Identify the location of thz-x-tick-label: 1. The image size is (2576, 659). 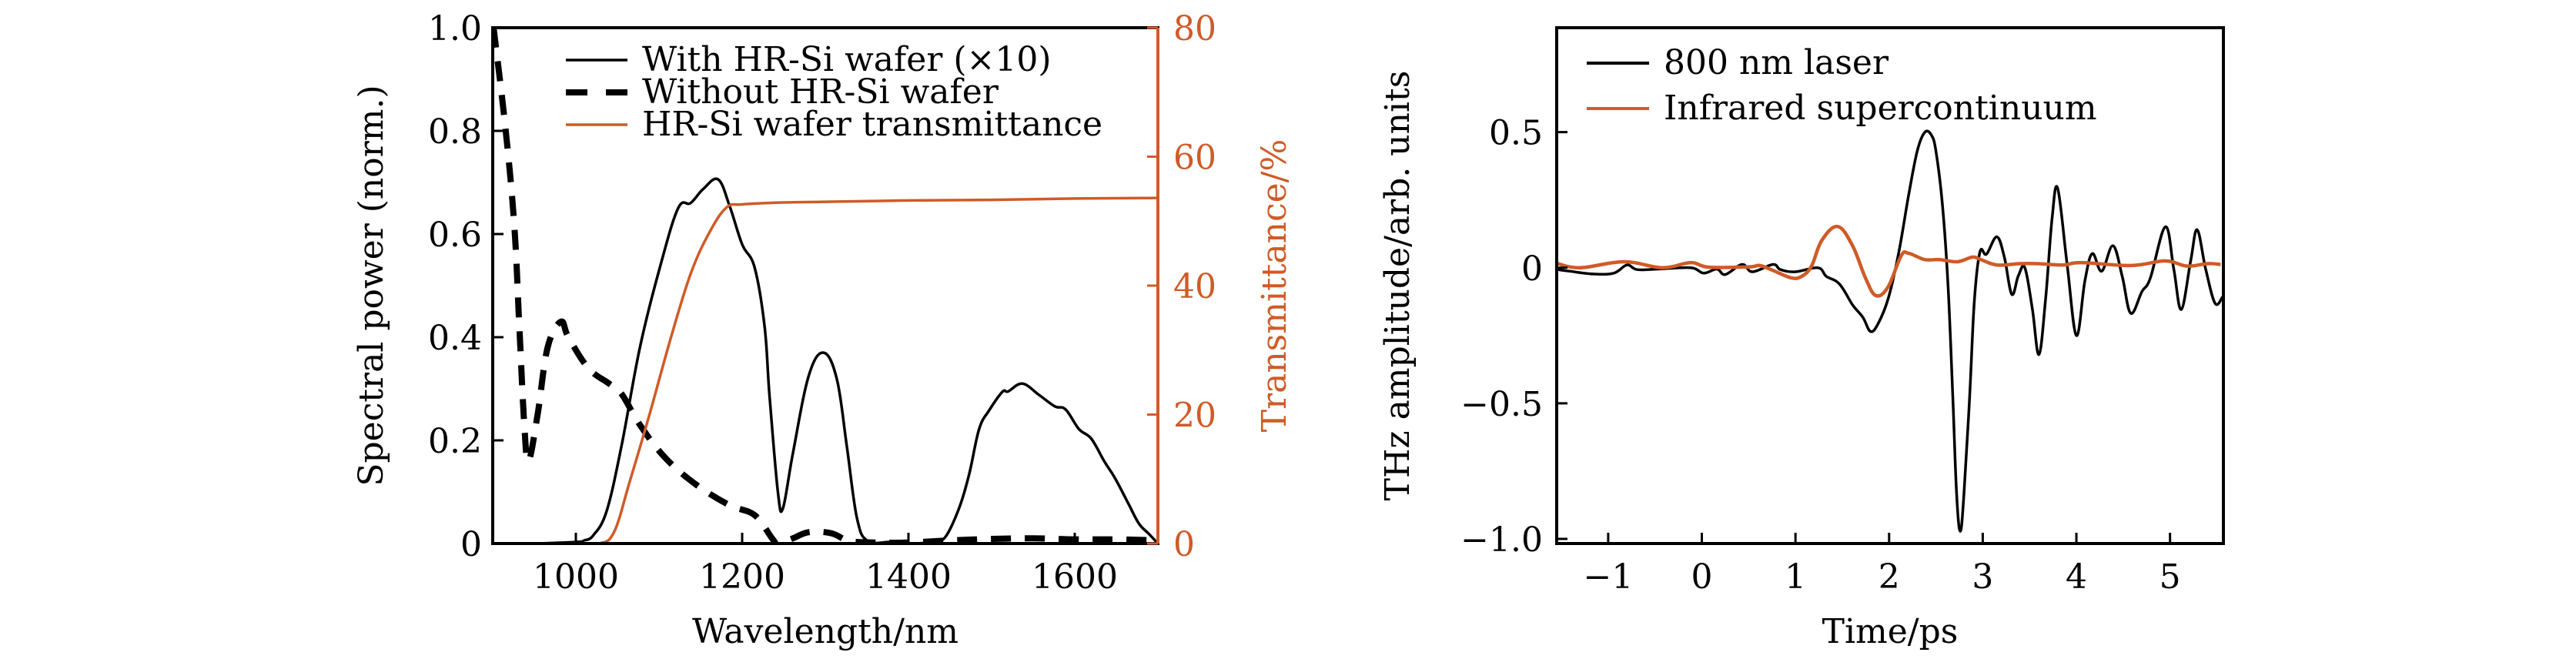
(1795, 577).